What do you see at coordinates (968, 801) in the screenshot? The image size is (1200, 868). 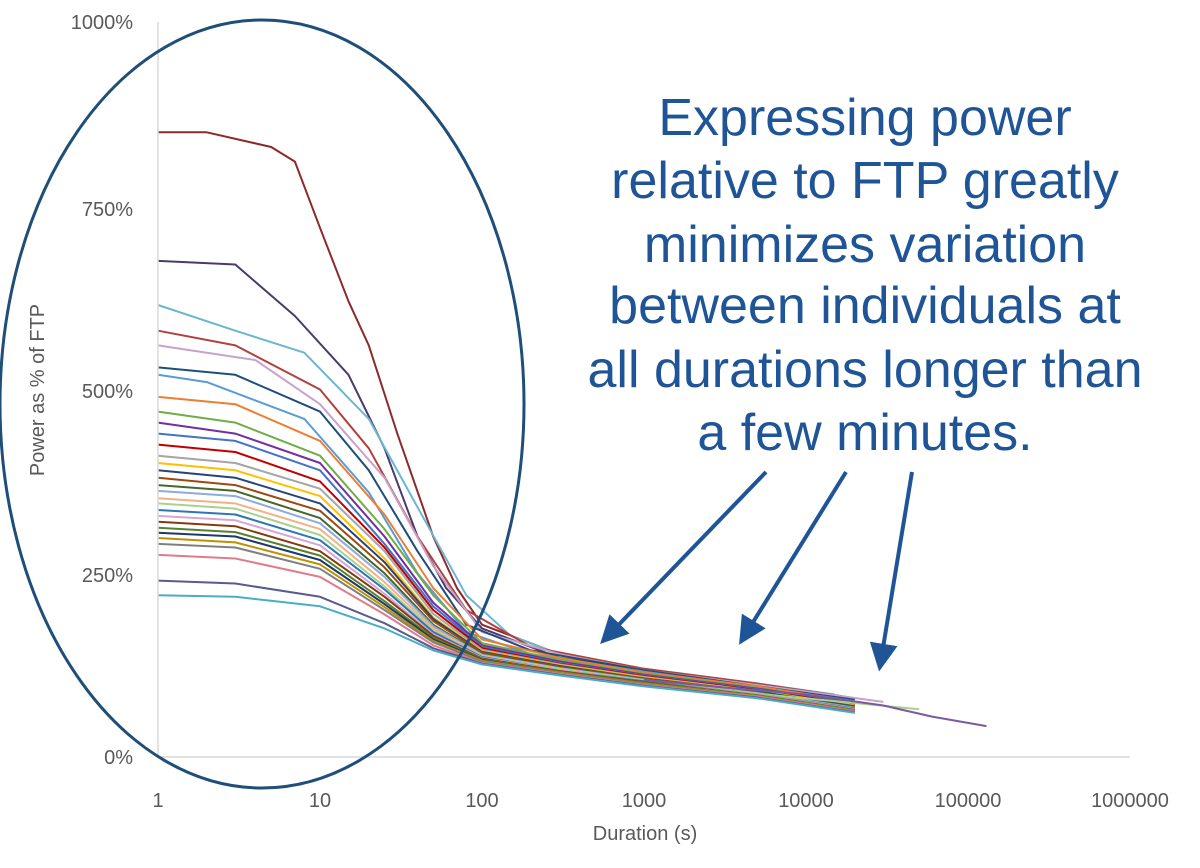 I see `x-tick-label: 100000` at bounding box center [968, 801].